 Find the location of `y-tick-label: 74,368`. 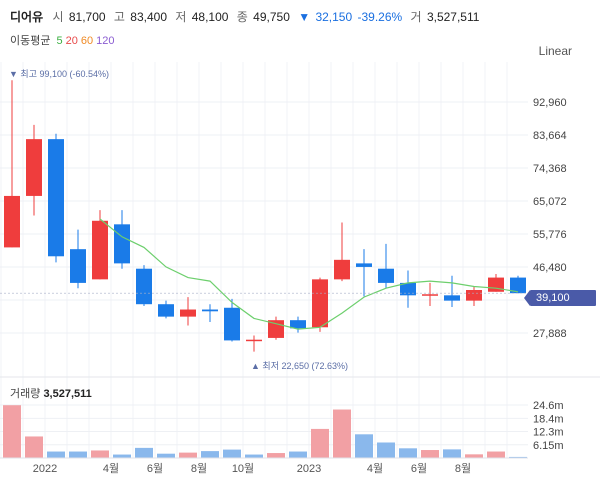

y-tick-label: 74,368 is located at coordinates (550, 169).